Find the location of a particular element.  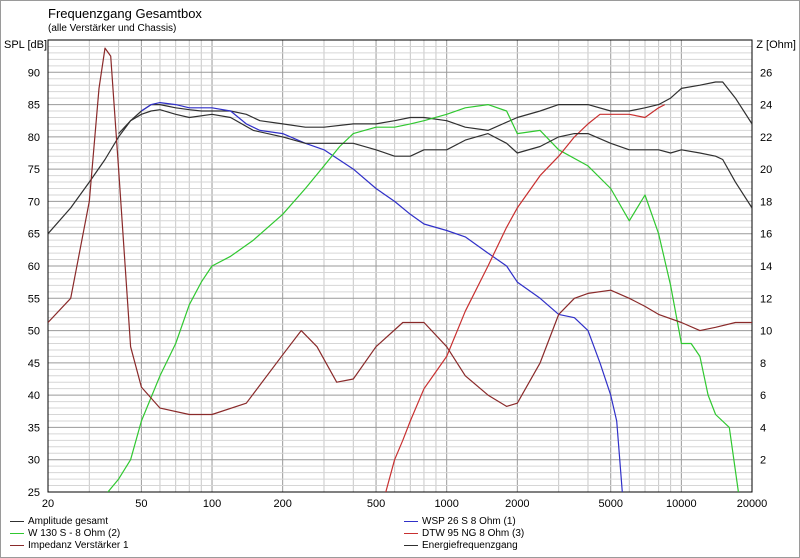

y-tick-label: 35 is located at coordinates (34, 428).